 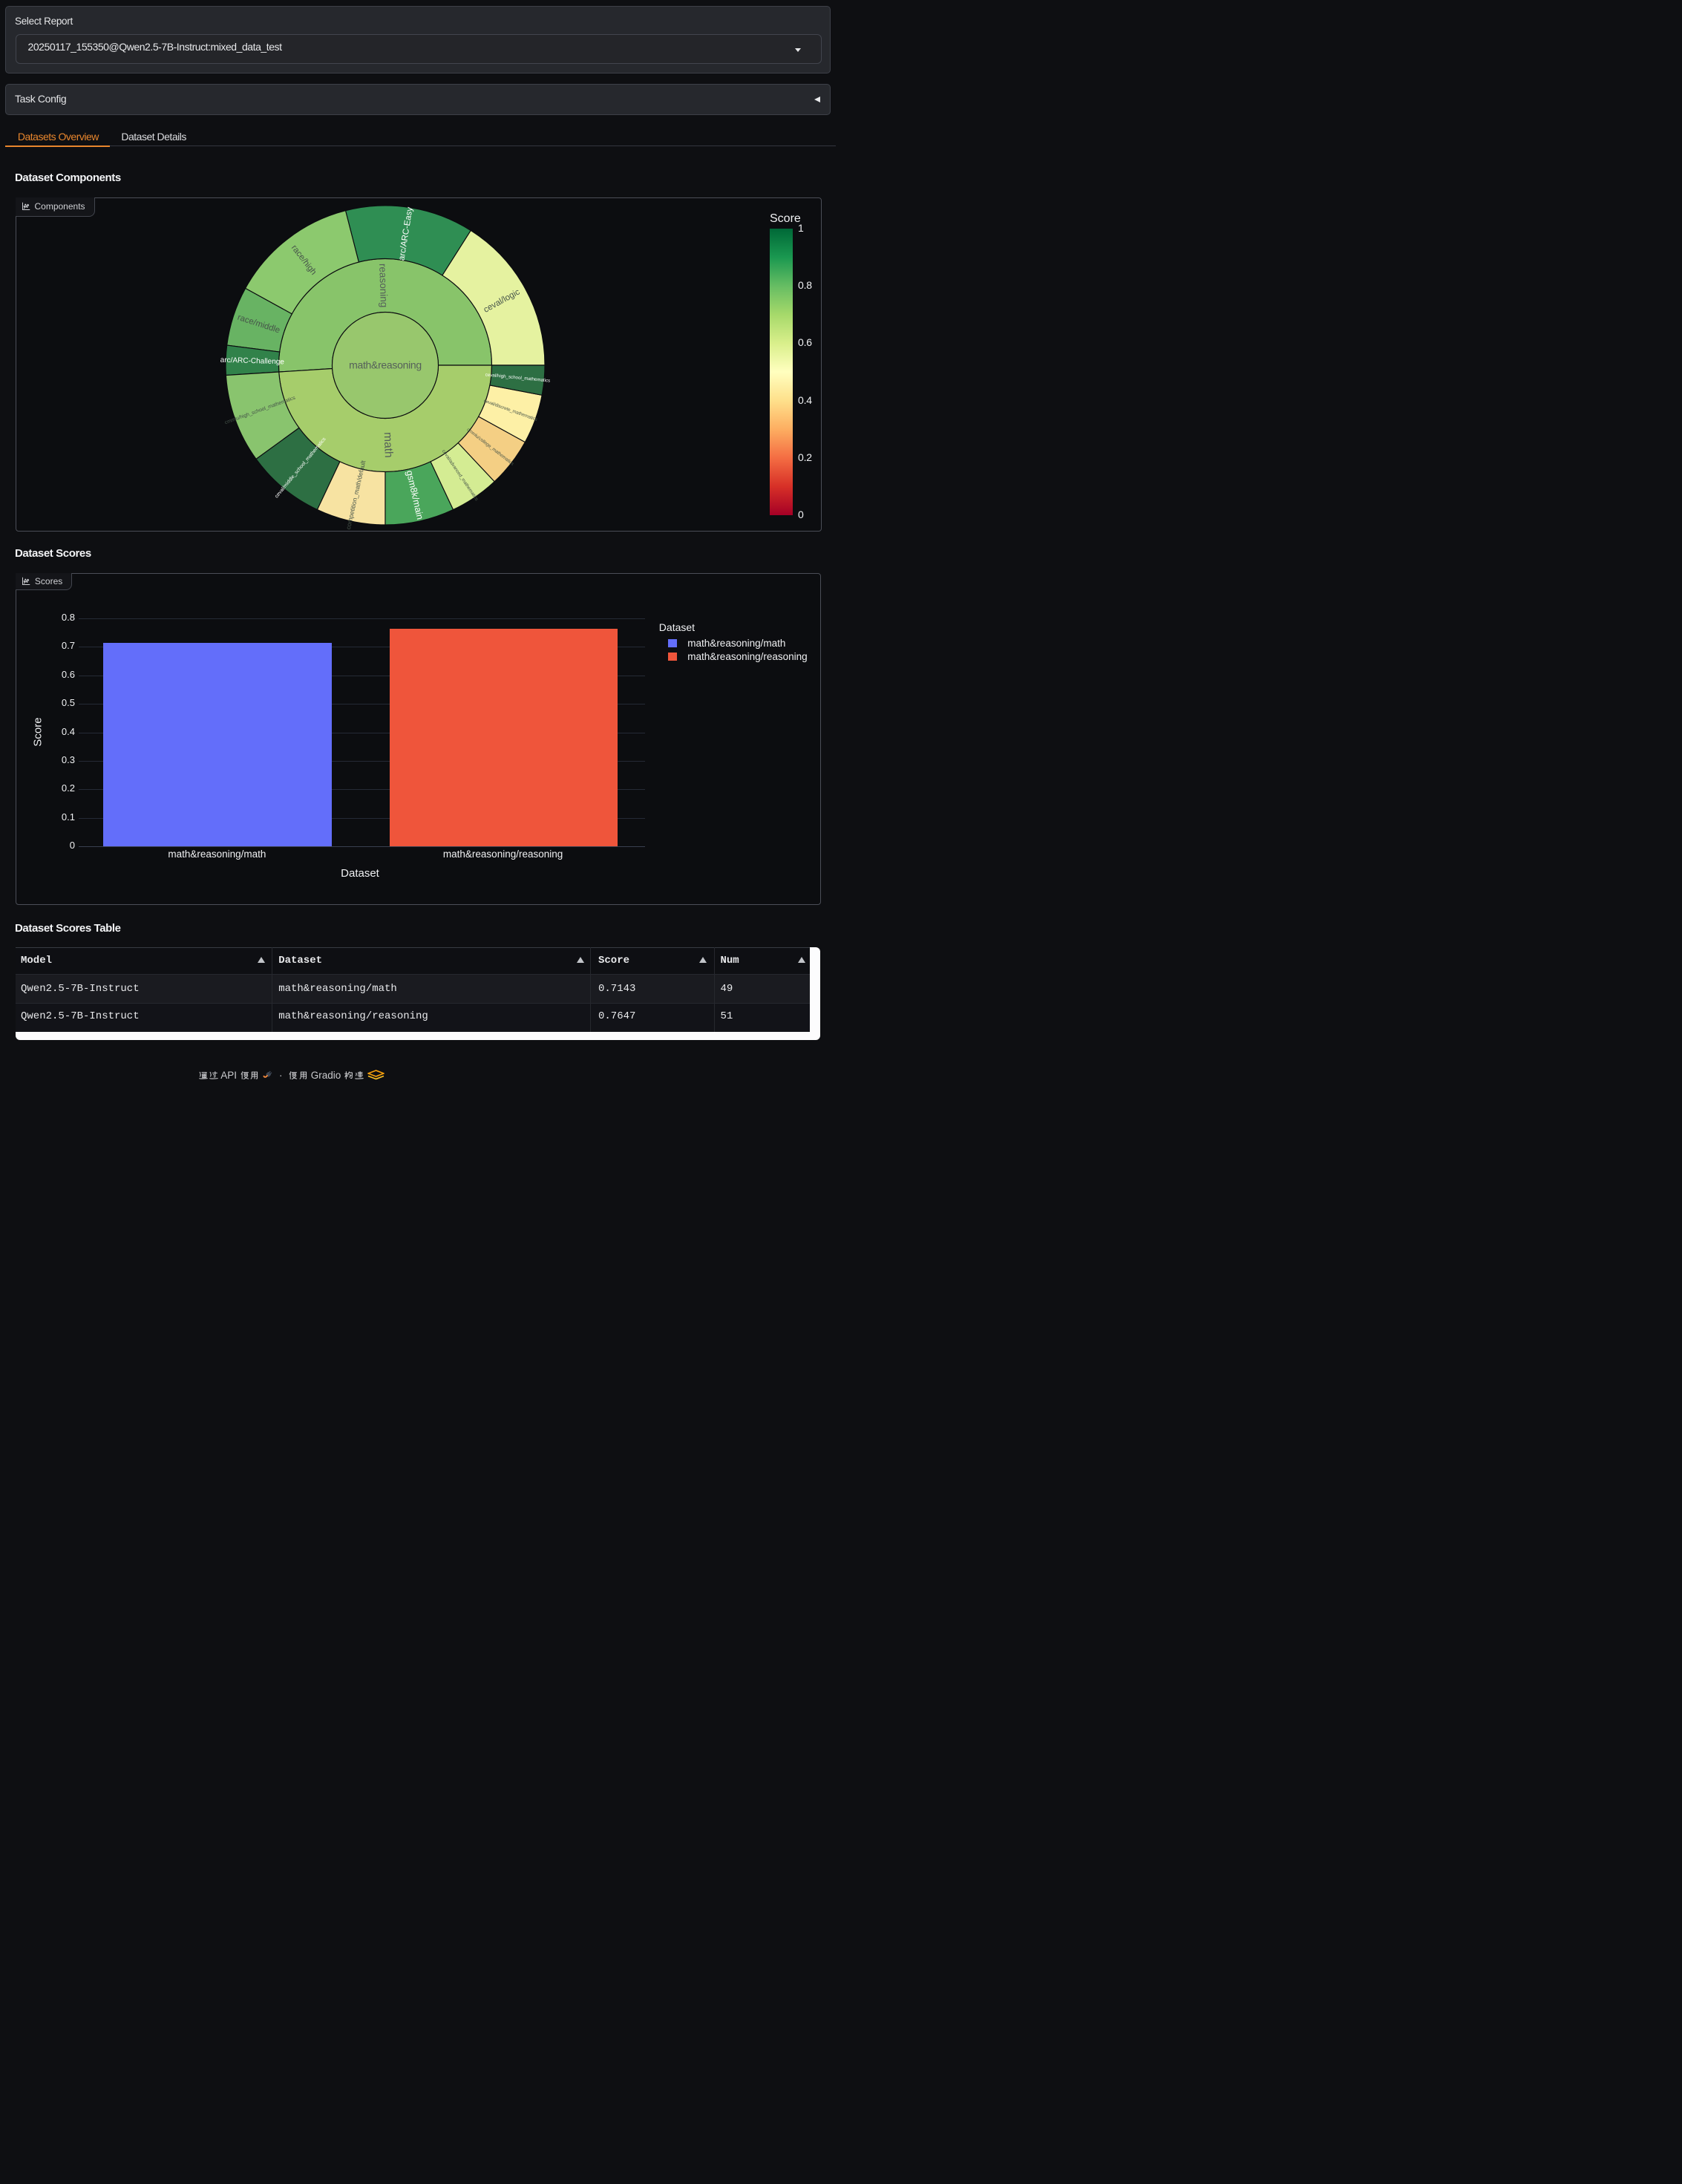 What do you see at coordinates (252, 361) in the screenshot?
I see `svg-text: arc/ARC-Challenge` at bounding box center [252, 361].